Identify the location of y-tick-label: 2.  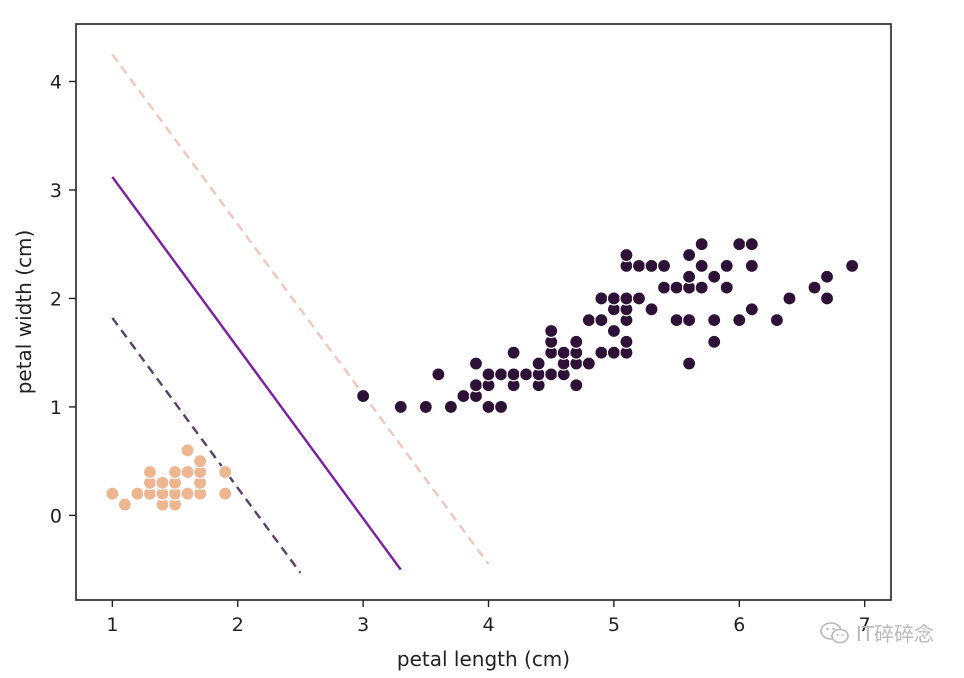
(56, 299).